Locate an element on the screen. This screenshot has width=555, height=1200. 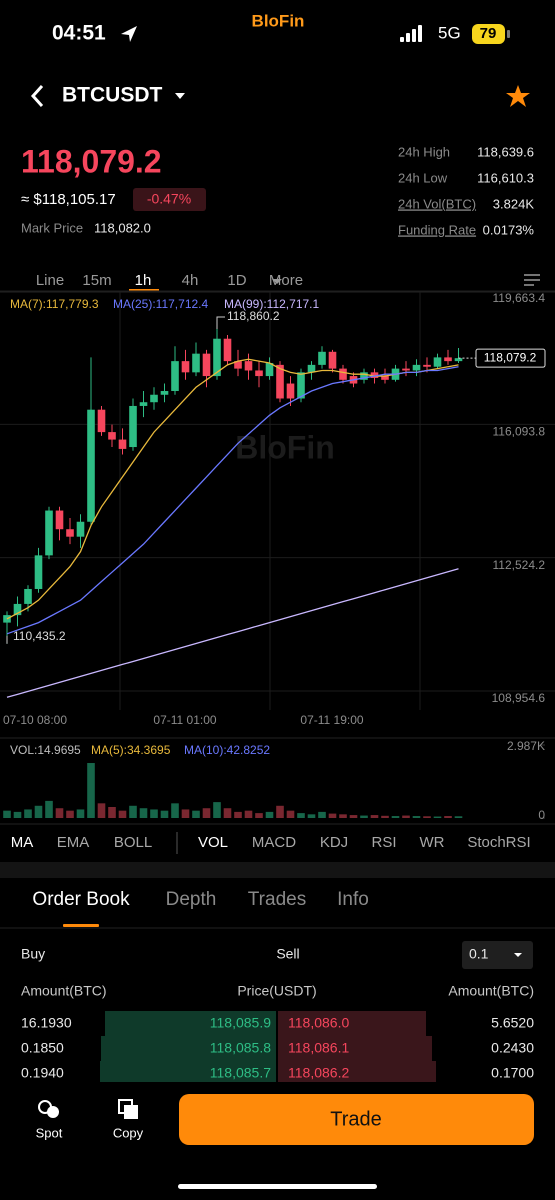
spot-icon is located at coordinates (48, 1109).